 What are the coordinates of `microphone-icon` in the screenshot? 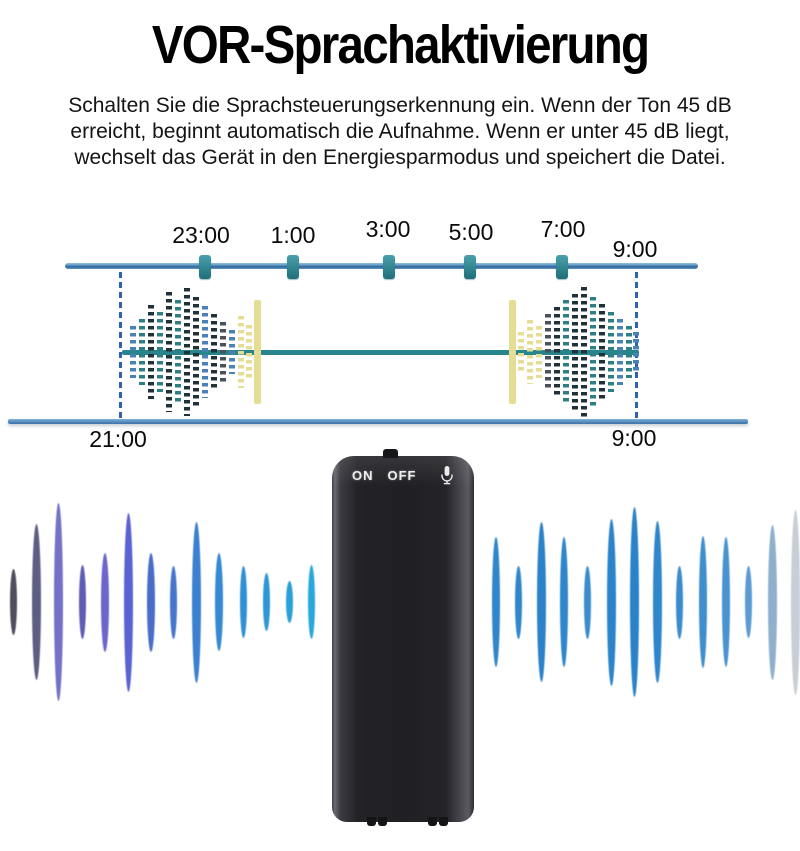 It's located at (447, 475).